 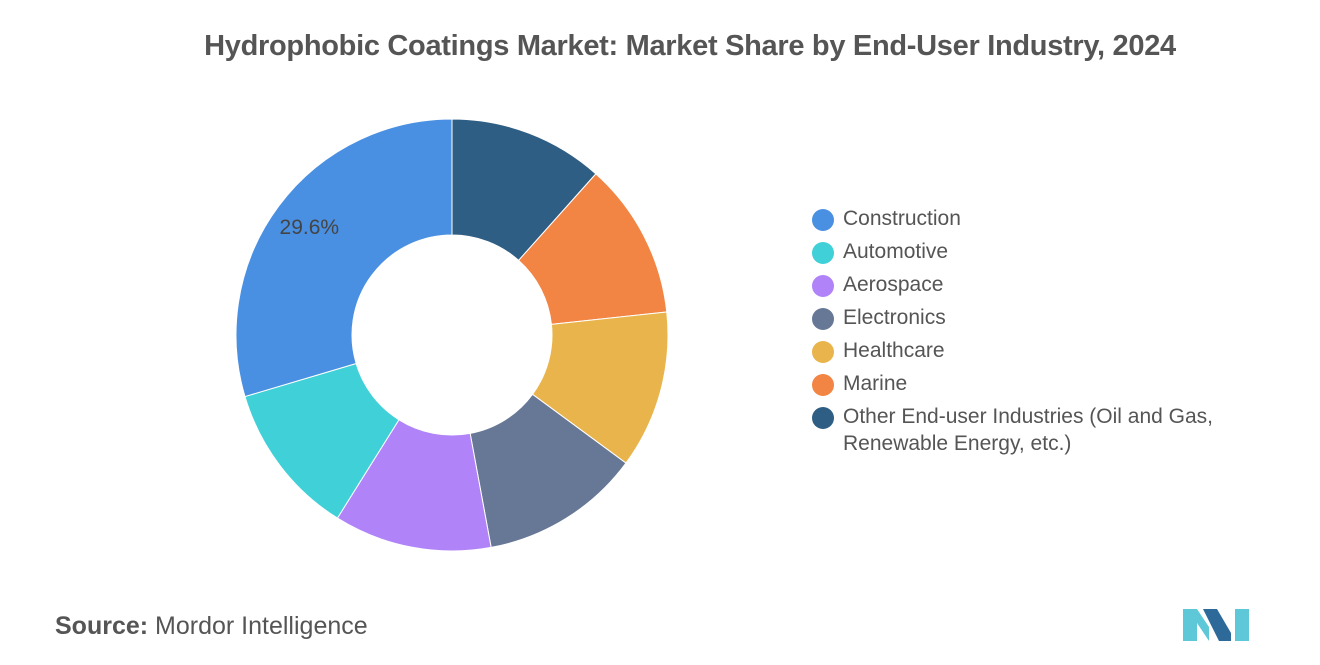 I want to click on legend-item: Automotive, so click(x=1047, y=251).